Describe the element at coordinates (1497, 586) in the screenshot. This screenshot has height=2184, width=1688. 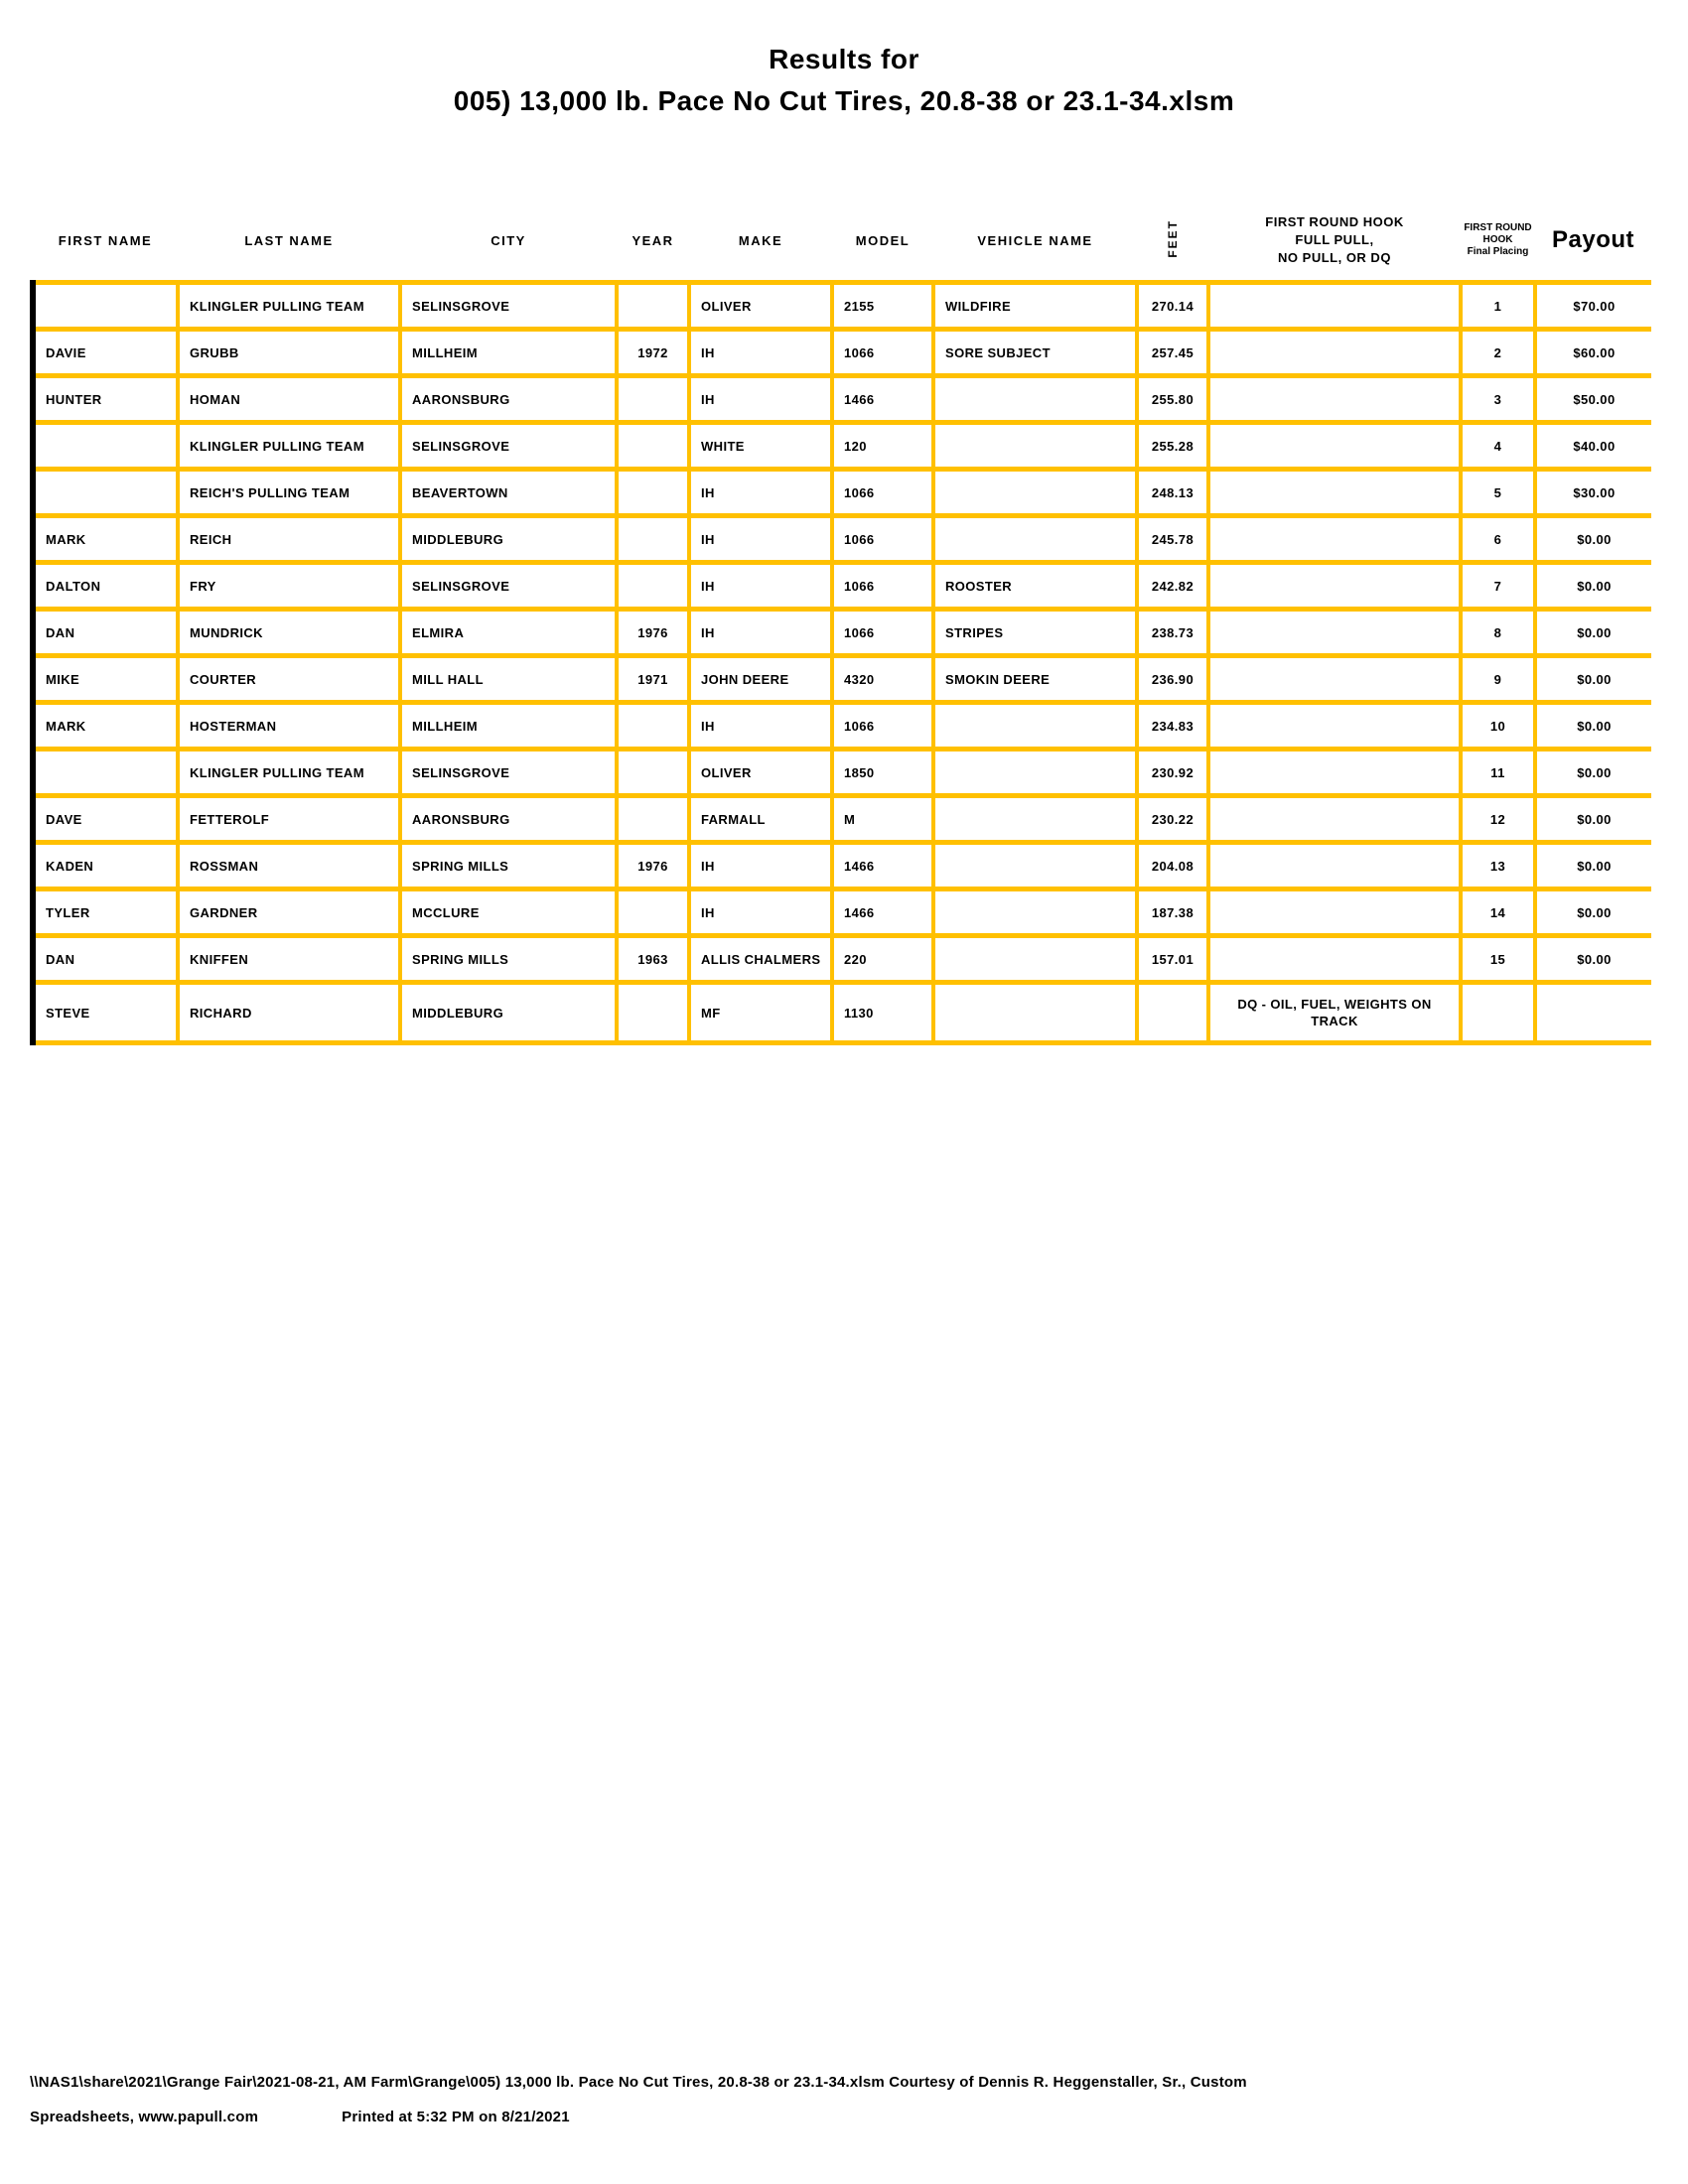
I see `cell-placing: 7` at that location.